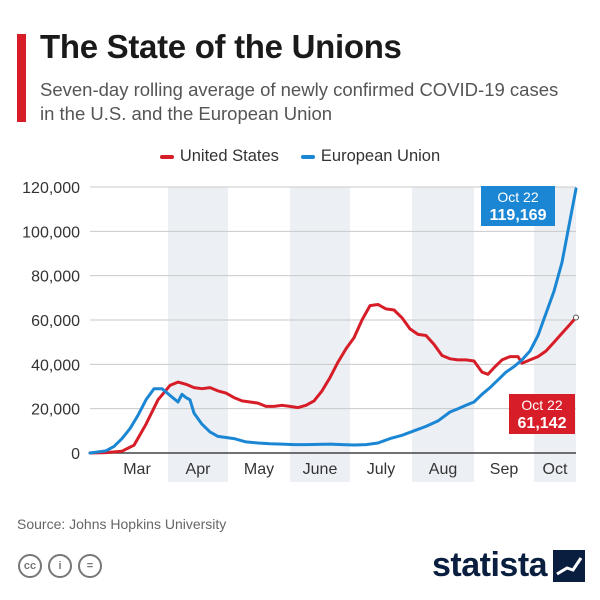 Image resolution: width=600 pixels, height=600 pixels. I want to click on x-tick-label: June, so click(320, 469).